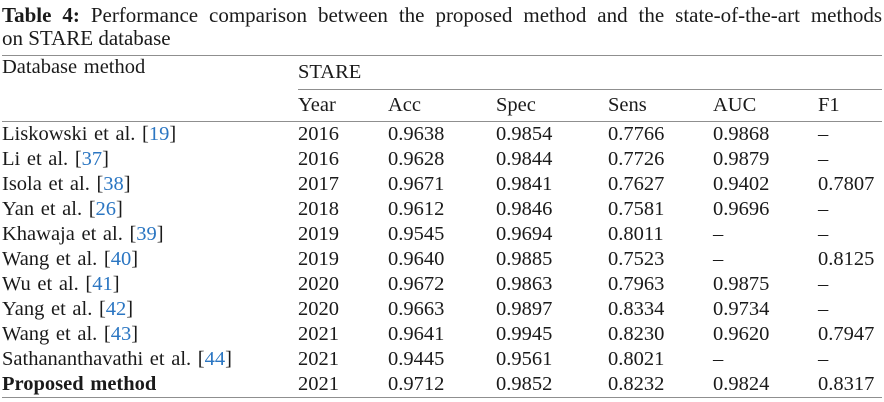 The width and height of the screenshot is (884, 402). I want to click on acc-cell: 0.9638, so click(416, 134).